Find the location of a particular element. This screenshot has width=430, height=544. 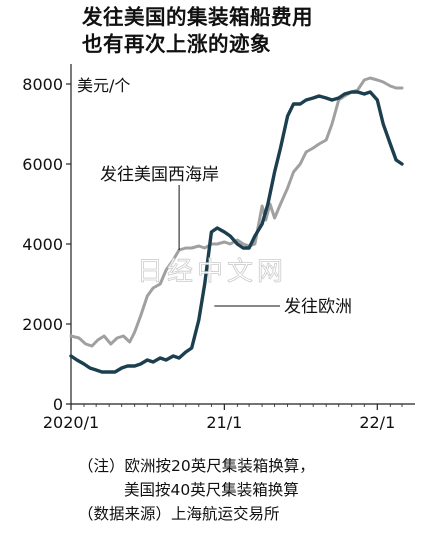

watermark-text: 日经中文网 is located at coordinates (212, 272).